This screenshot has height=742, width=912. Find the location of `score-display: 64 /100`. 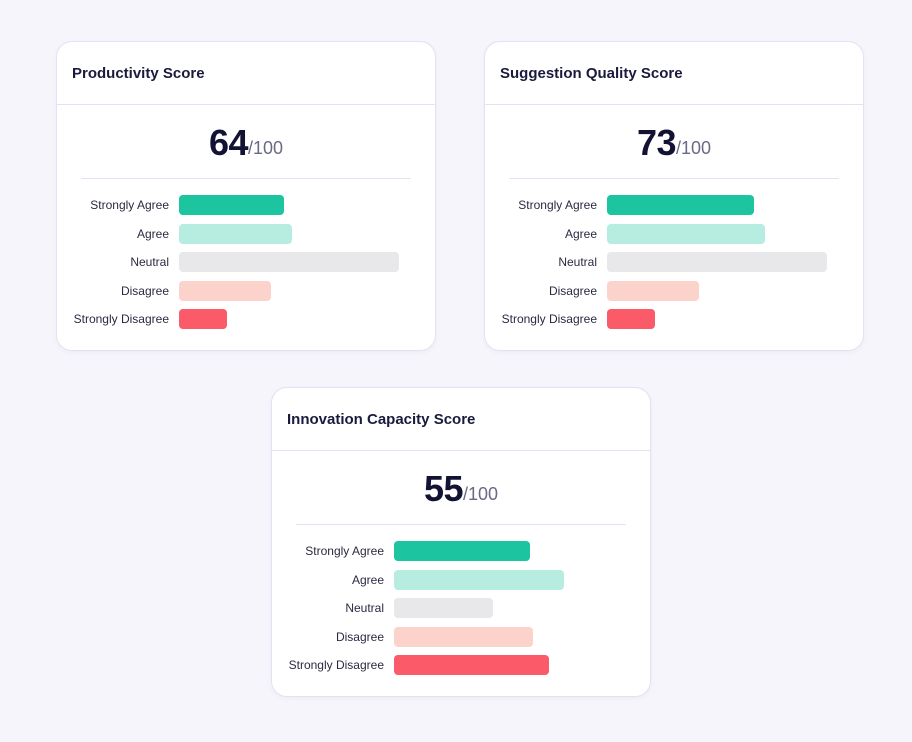

score-display: 64 /100 is located at coordinates (246, 141).